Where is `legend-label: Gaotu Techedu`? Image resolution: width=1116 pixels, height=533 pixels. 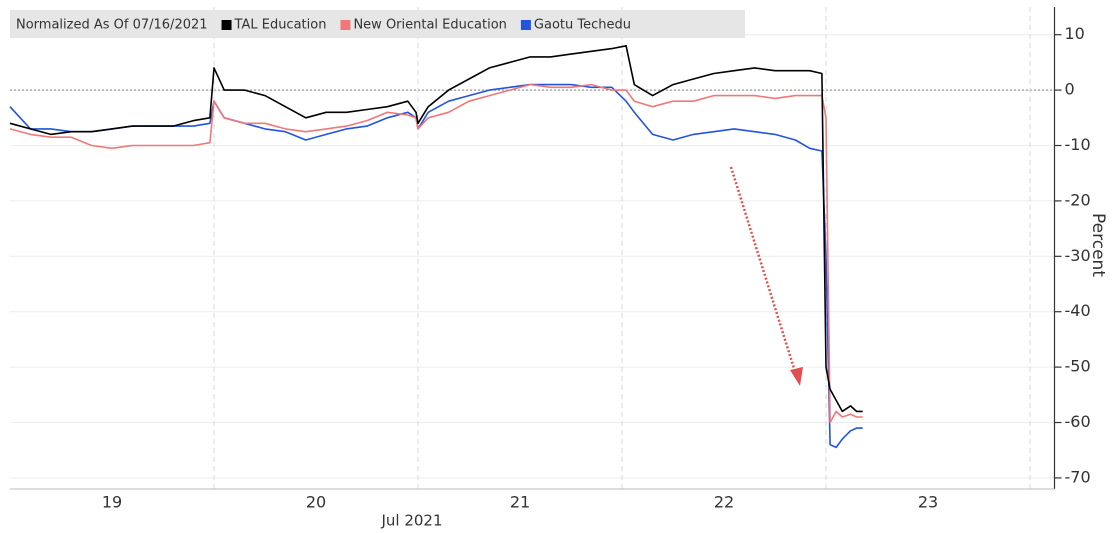
legend-label: Gaotu Techedu is located at coordinates (582, 25).